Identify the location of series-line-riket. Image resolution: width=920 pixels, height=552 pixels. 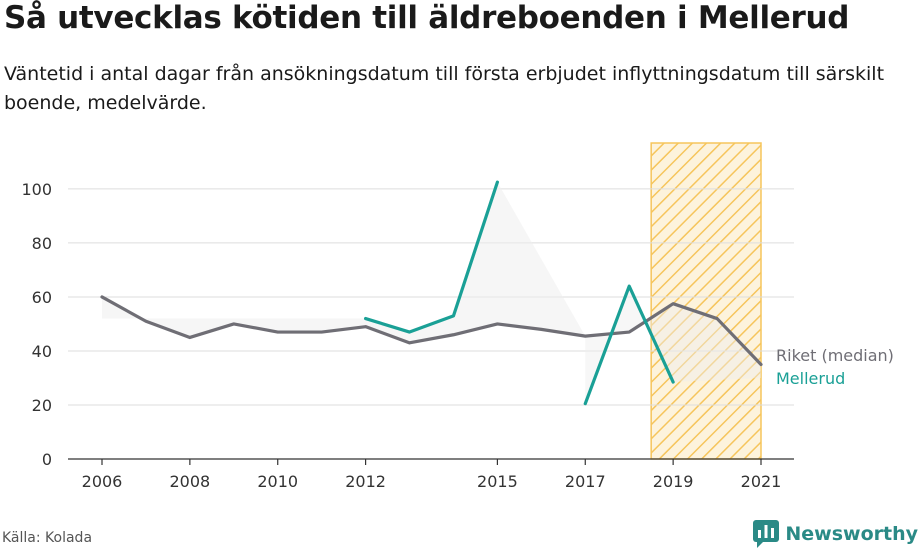
(431, 331).